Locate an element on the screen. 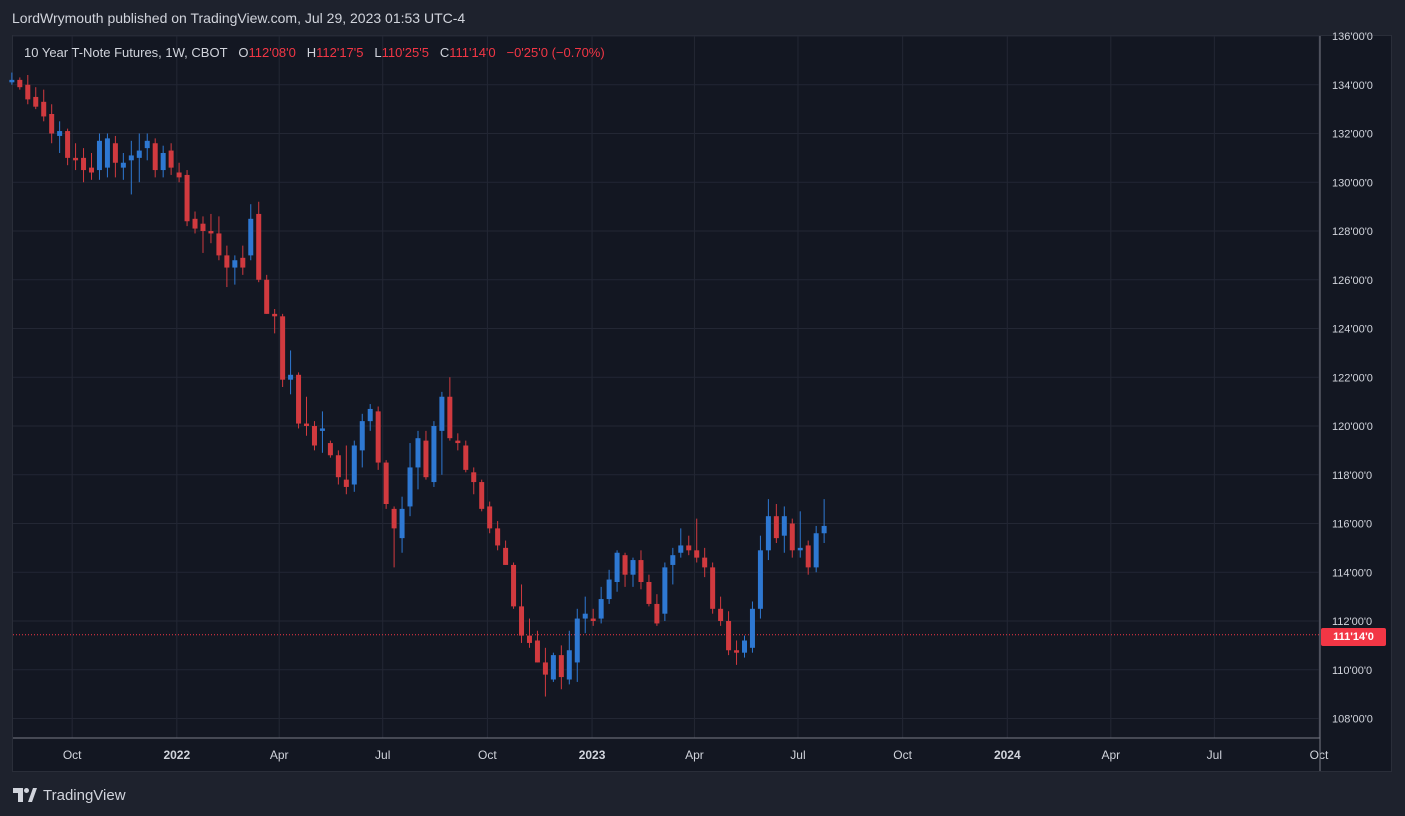 This screenshot has height=816, width=1405. y-tick-label: 136'00'0 is located at coordinates (1352, 37).